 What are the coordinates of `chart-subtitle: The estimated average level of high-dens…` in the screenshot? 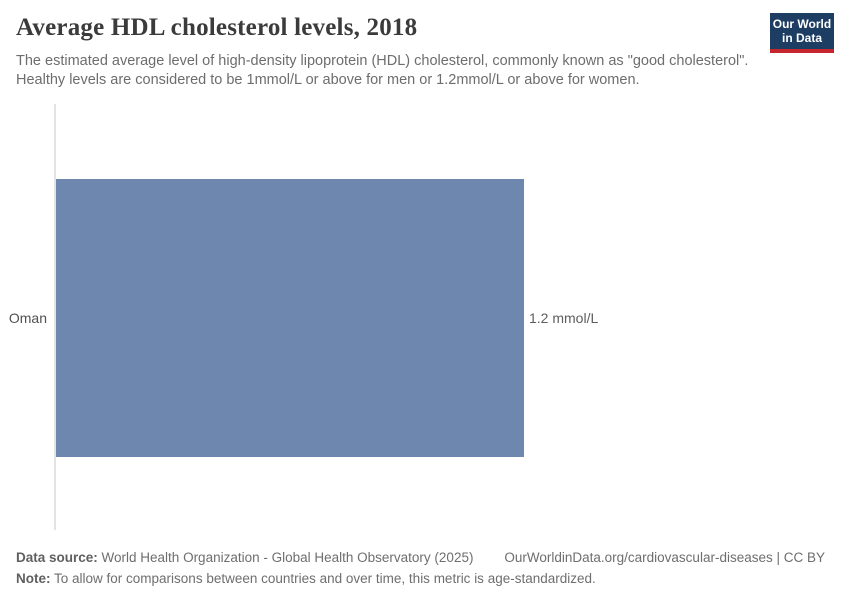 It's located at (382, 70).